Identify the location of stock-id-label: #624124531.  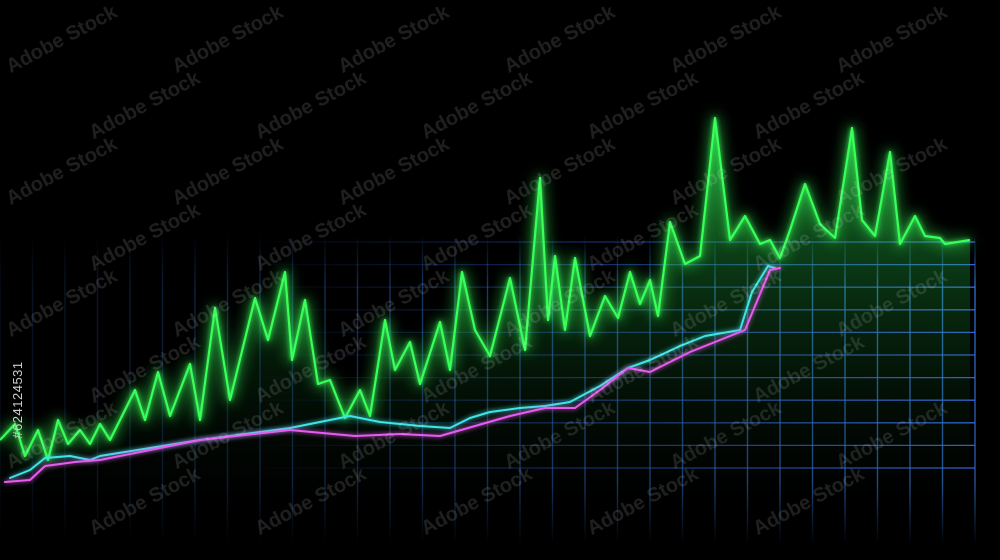
(17, 399).